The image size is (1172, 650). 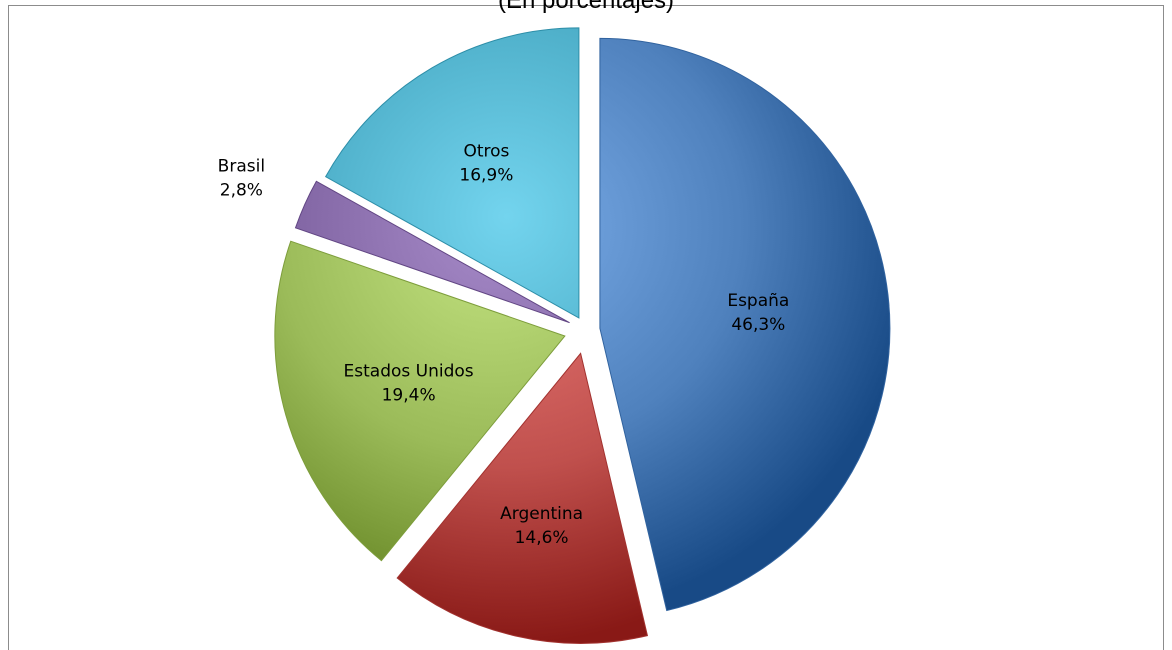 What do you see at coordinates (241, 167) in the screenshot?
I see `slice-label-brasil: Brasil` at bounding box center [241, 167].